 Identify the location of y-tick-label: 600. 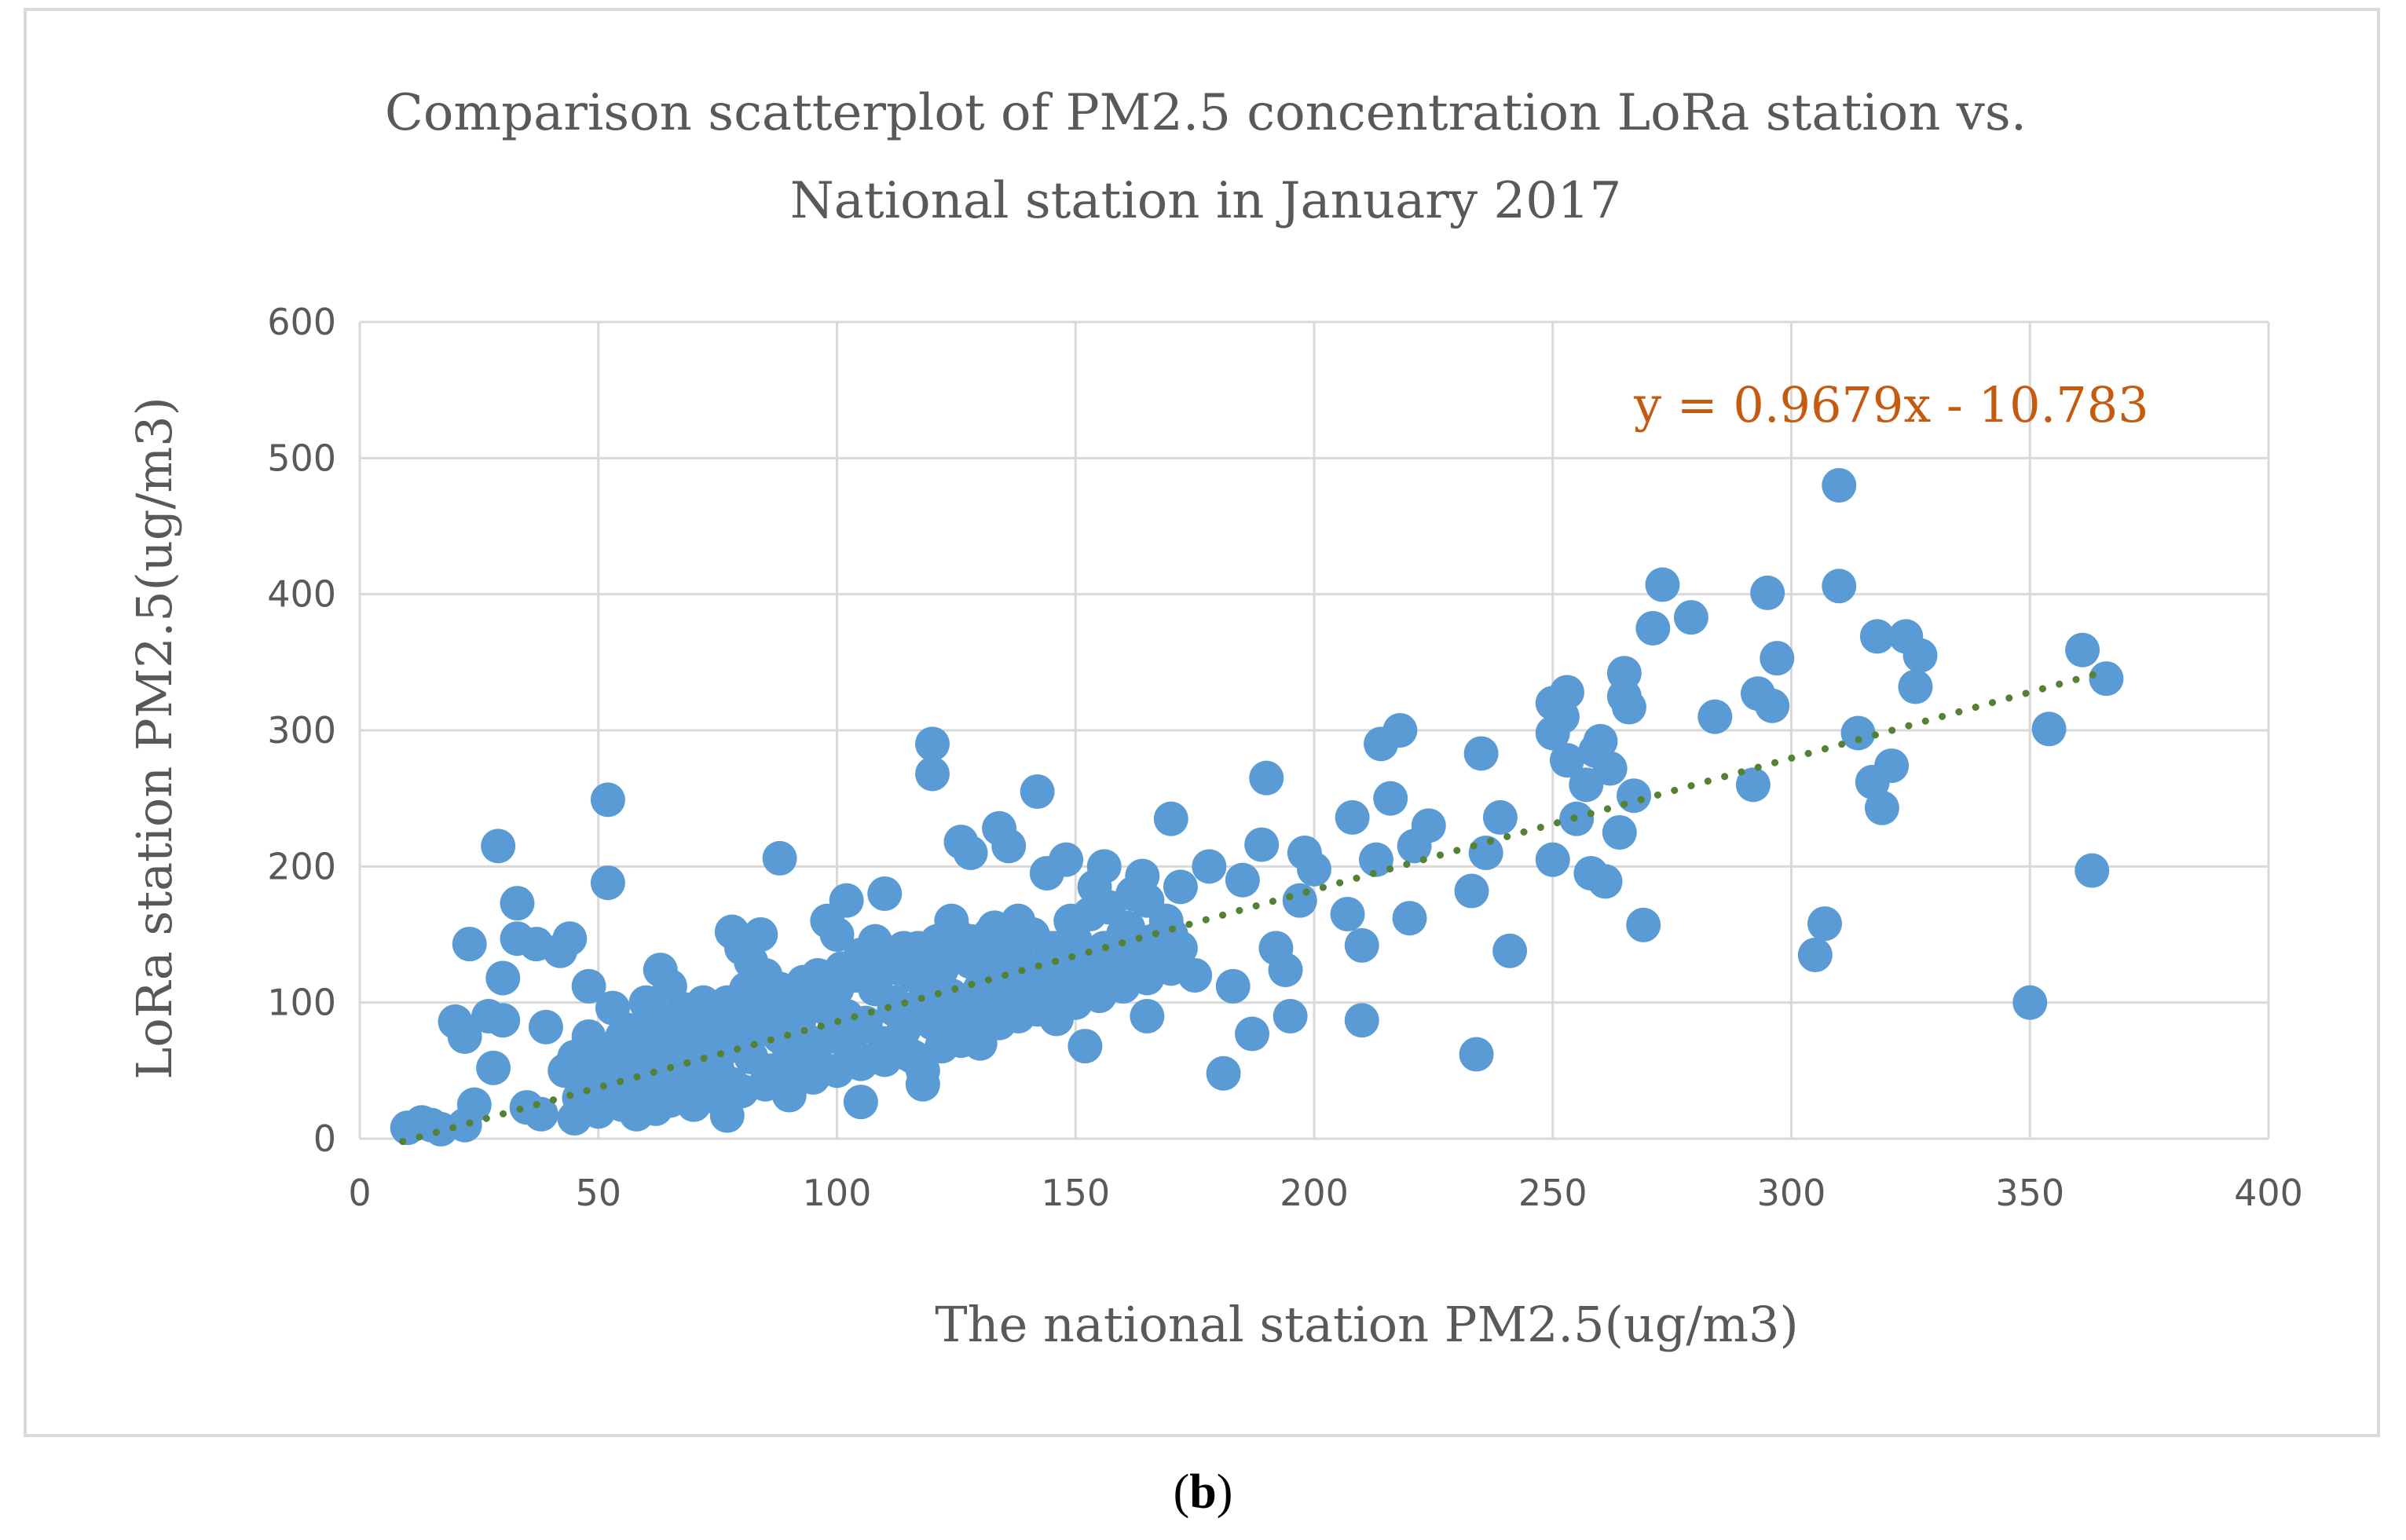
(301, 322).